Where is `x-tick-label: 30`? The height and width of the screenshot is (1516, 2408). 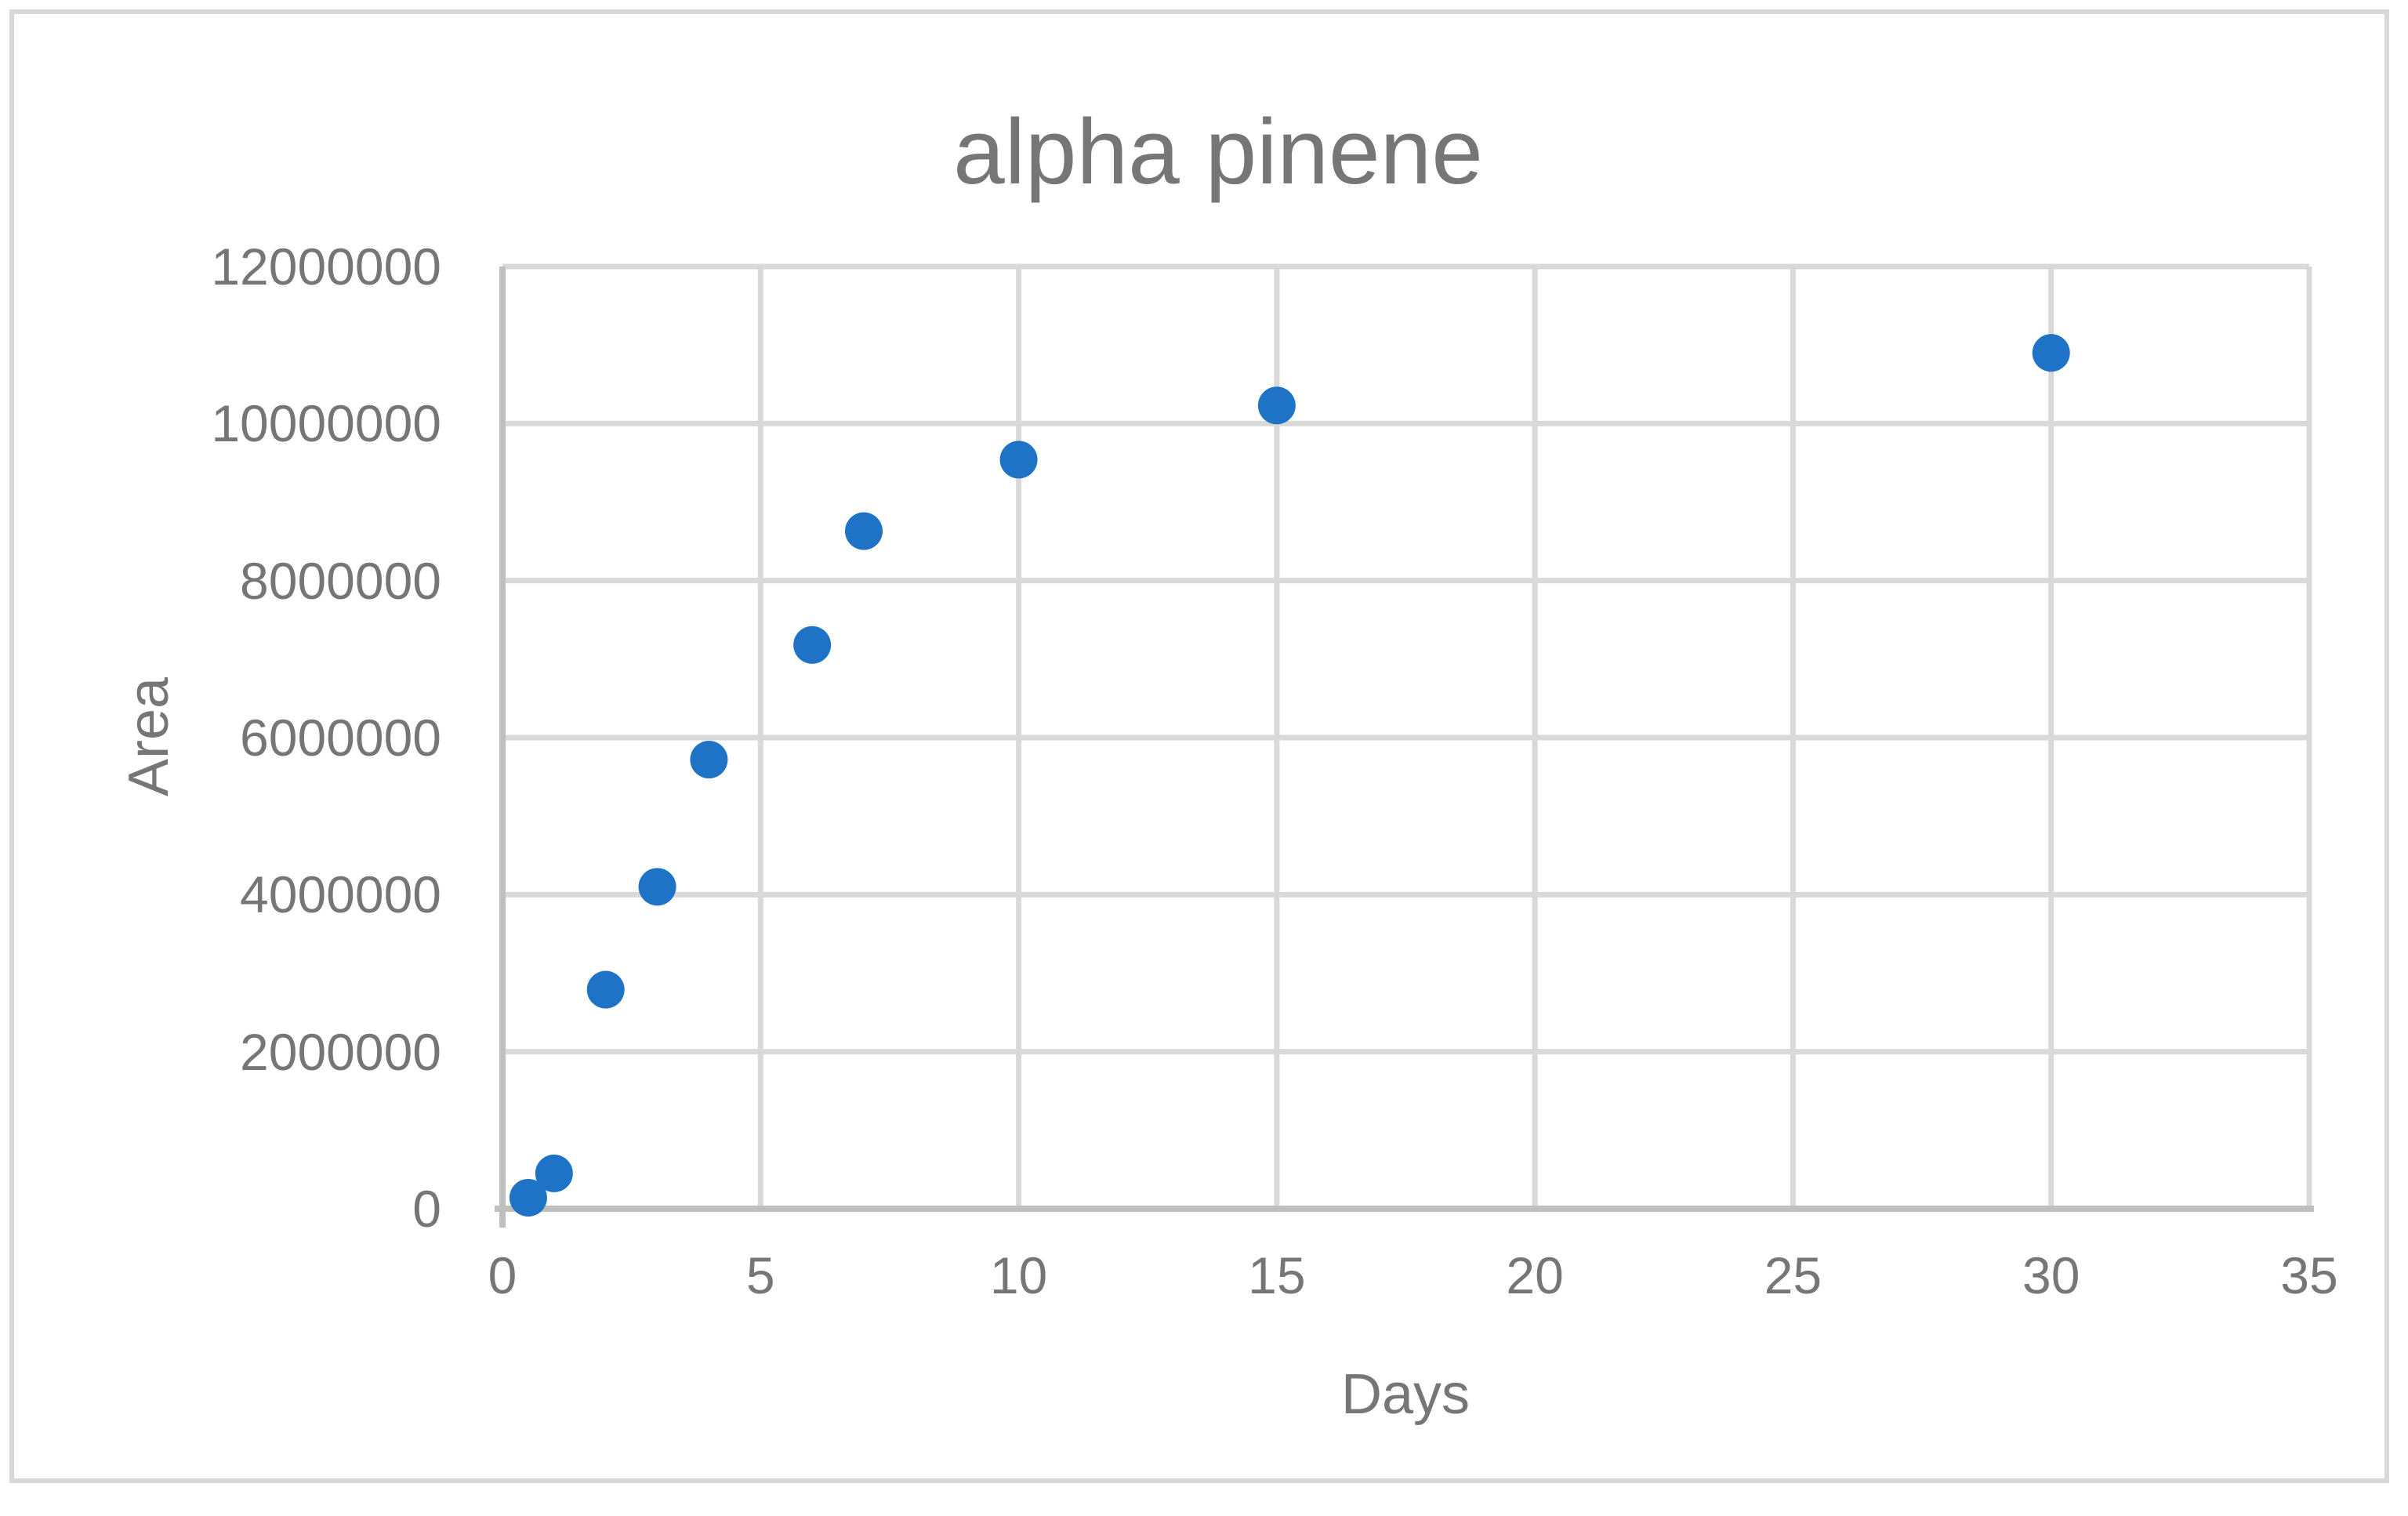 x-tick-label: 30 is located at coordinates (2051, 1275).